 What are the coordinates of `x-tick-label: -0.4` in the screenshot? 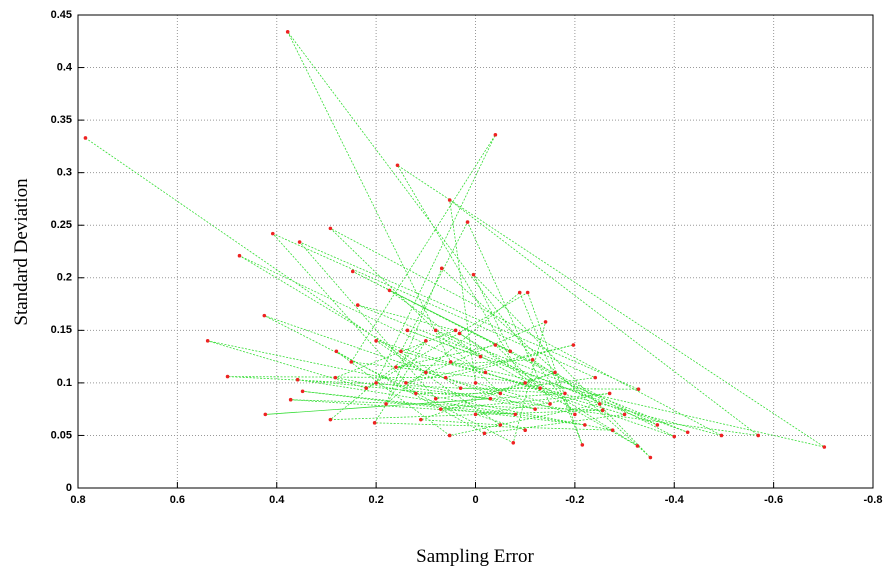 It's located at (675, 500).